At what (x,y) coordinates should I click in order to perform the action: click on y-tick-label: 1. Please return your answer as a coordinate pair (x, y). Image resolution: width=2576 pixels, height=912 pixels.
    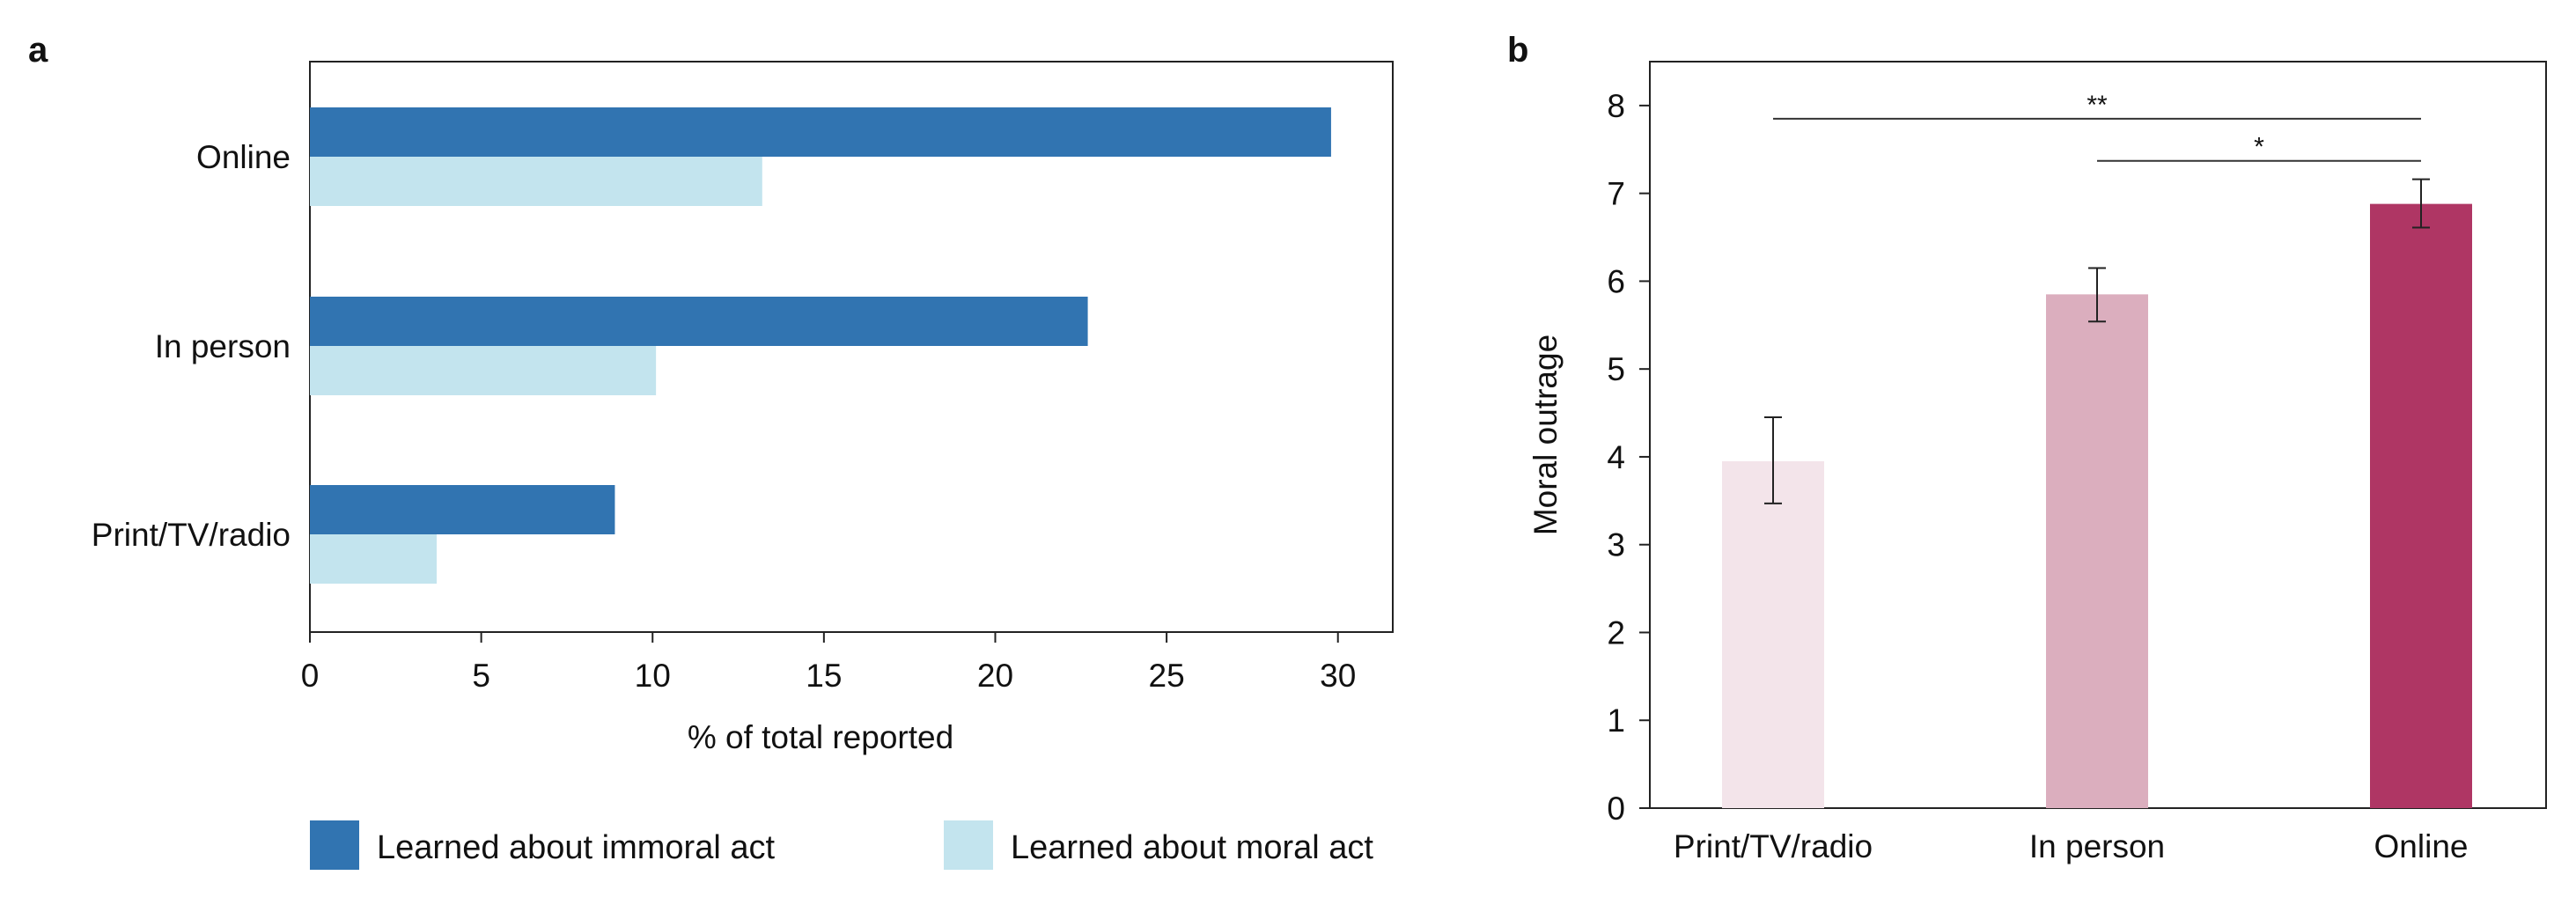
    Looking at the image, I should click on (1616, 721).